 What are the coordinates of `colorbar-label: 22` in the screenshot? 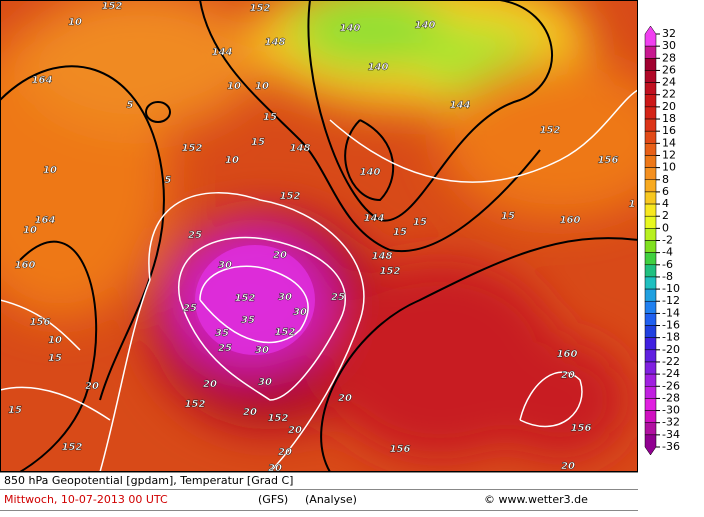 It's located at (669, 94).